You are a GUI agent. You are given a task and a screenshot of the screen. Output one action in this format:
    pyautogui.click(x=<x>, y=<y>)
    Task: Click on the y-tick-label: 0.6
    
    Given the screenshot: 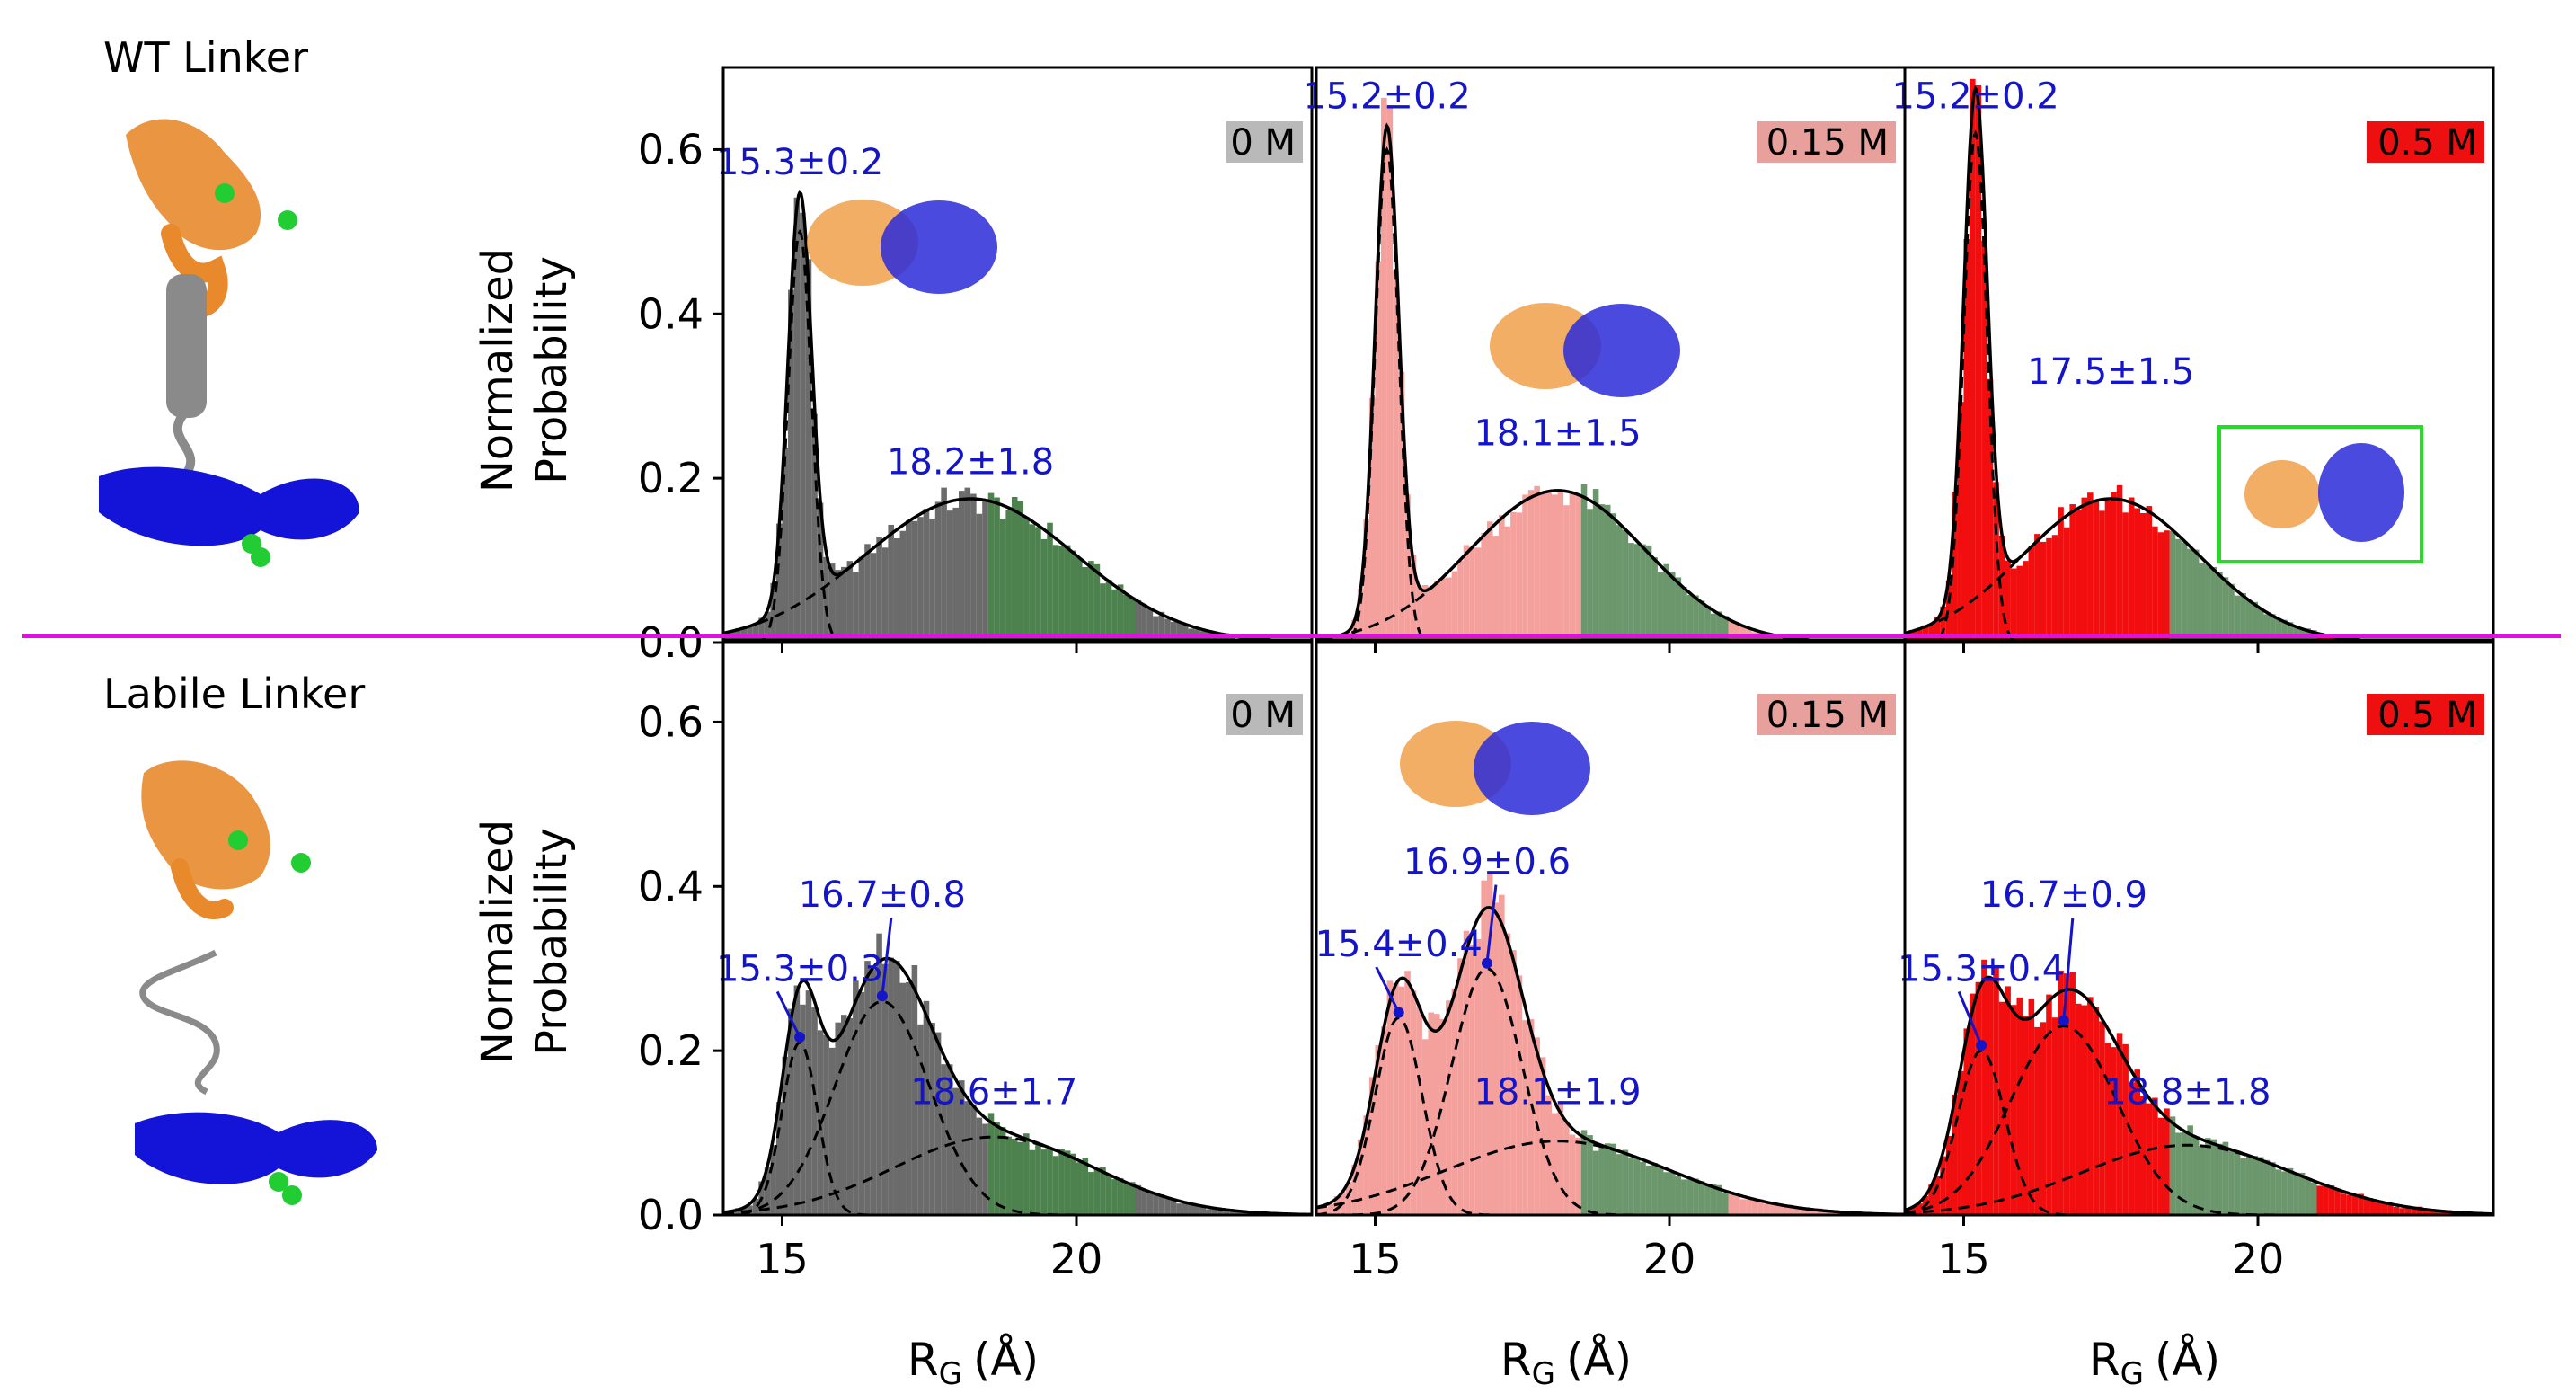 What is the action you would take?
    pyautogui.click(x=671, y=721)
    